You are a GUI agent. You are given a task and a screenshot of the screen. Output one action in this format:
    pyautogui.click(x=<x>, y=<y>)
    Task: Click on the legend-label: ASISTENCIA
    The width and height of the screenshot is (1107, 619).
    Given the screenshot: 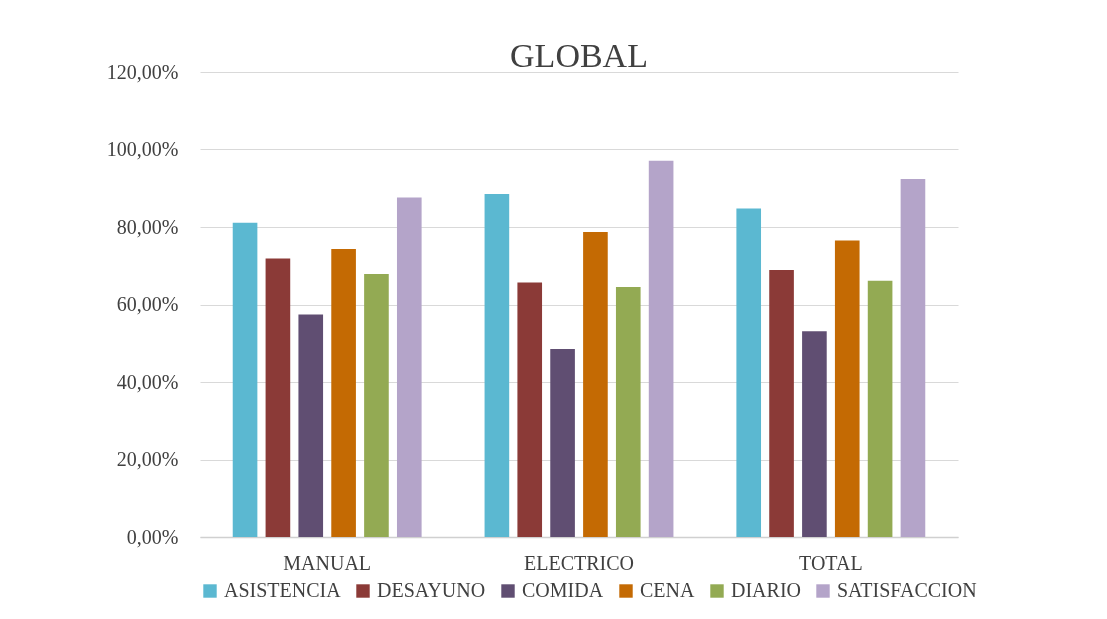 What is the action you would take?
    pyautogui.click(x=283, y=590)
    